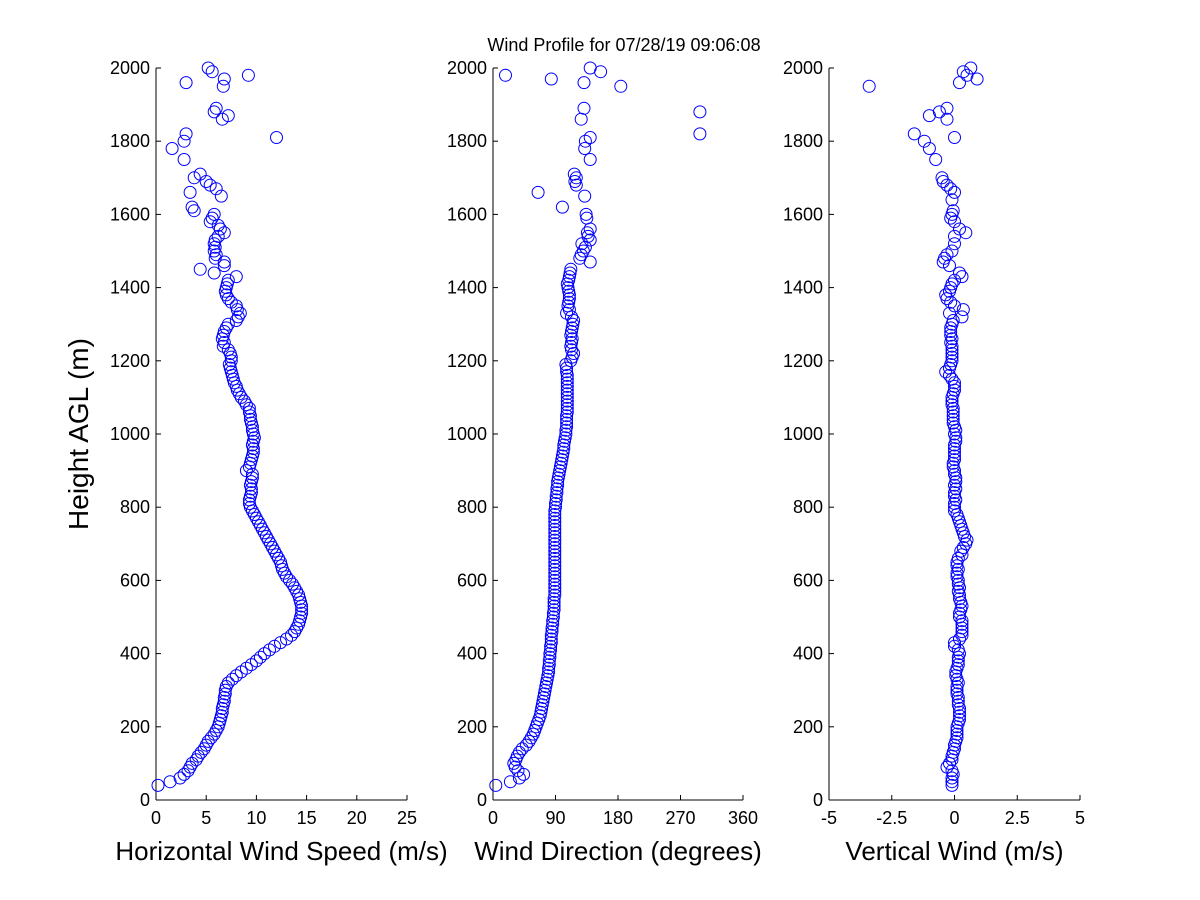 The image size is (1200, 900). Describe the element at coordinates (467, 288) in the screenshot. I see `y-tick-label: 1400` at that location.